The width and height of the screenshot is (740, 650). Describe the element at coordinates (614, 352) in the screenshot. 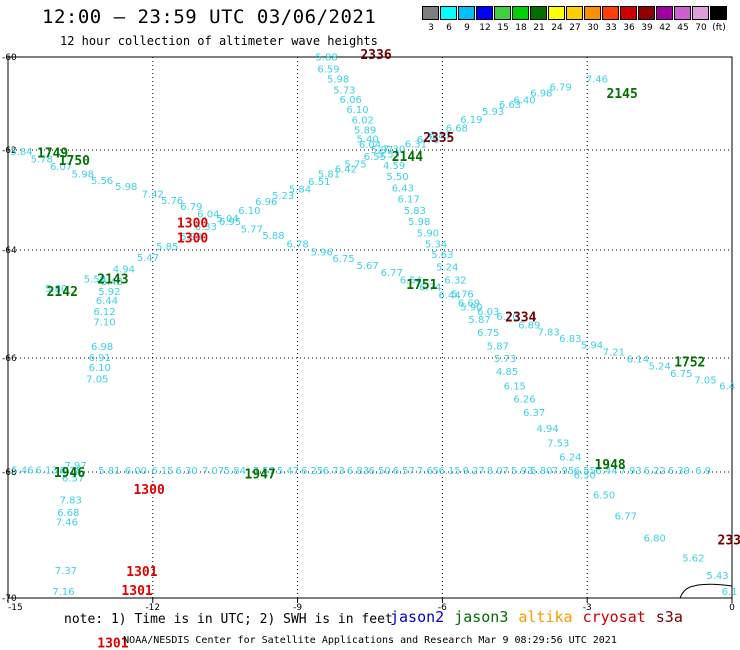

I see `wave-height-value: 7.21` at that location.